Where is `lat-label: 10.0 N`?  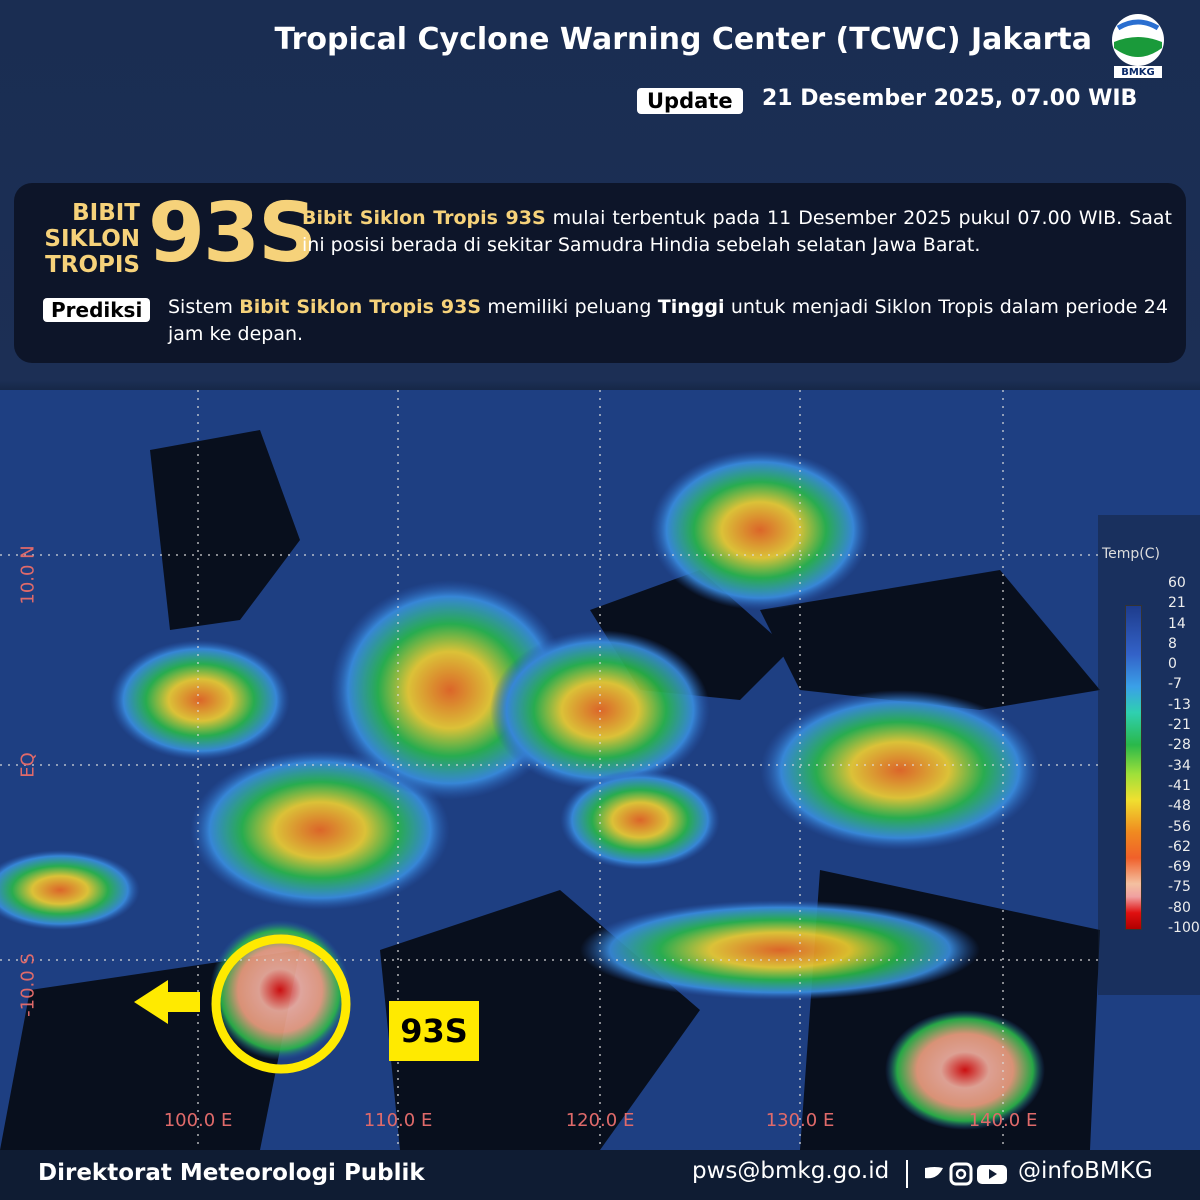
lat-label: 10.0 N is located at coordinates (28, 575).